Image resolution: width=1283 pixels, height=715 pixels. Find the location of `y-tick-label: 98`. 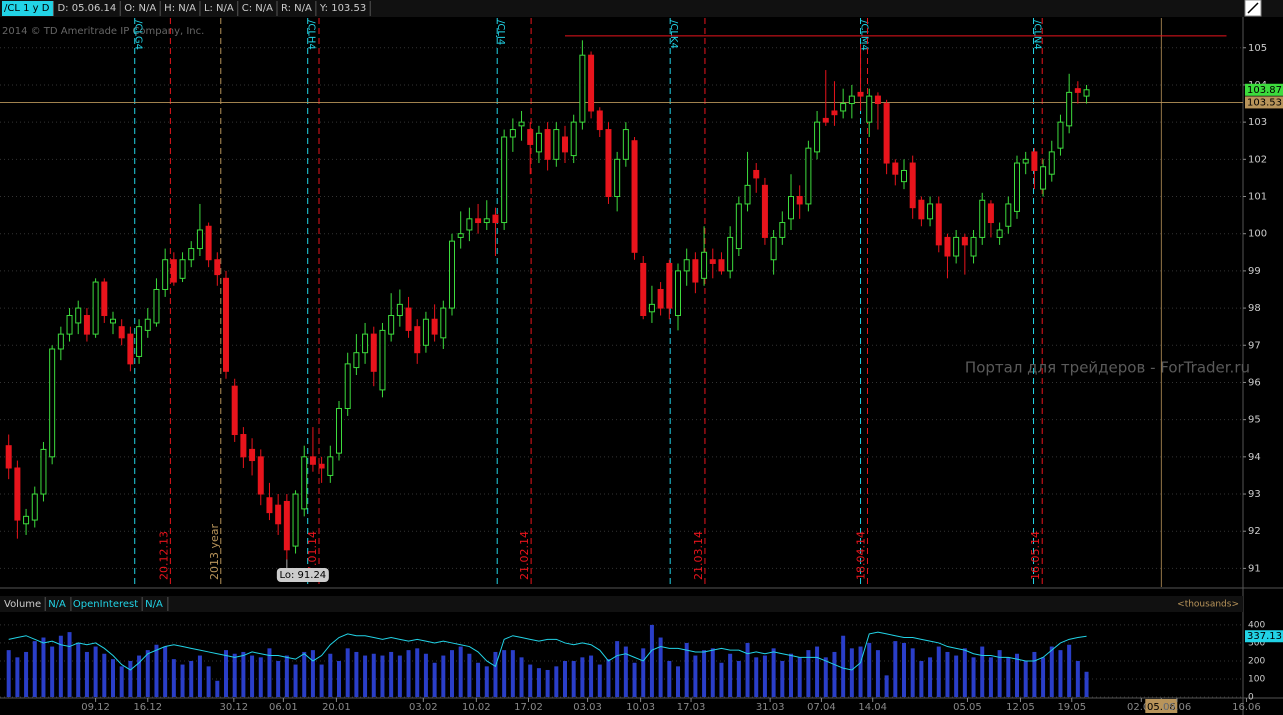

y-tick-label: 98 is located at coordinates (1254, 308).